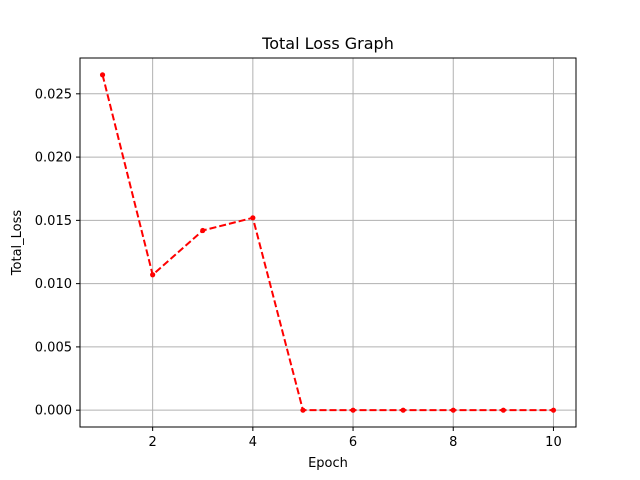  What do you see at coordinates (328, 463) in the screenshot?
I see `x-axis-label: Epoch` at bounding box center [328, 463].